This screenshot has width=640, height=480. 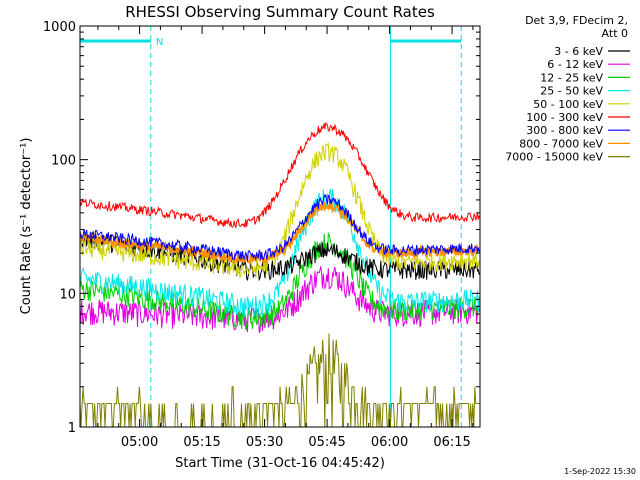 What do you see at coordinates (139, 442) in the screenshot?
I see `x-tick-label-0: 05:00` at bounding box center [139, 442].